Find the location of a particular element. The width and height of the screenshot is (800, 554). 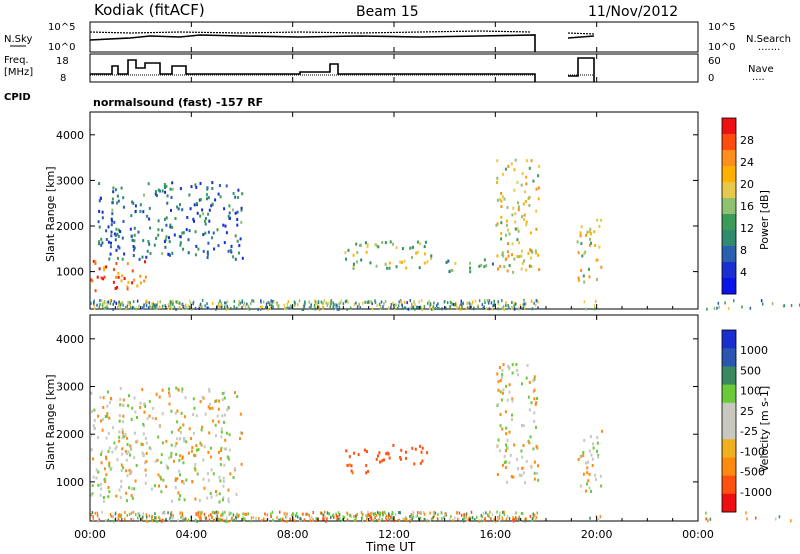

power-colorbar-swatch is located at coordinates (729, 286).